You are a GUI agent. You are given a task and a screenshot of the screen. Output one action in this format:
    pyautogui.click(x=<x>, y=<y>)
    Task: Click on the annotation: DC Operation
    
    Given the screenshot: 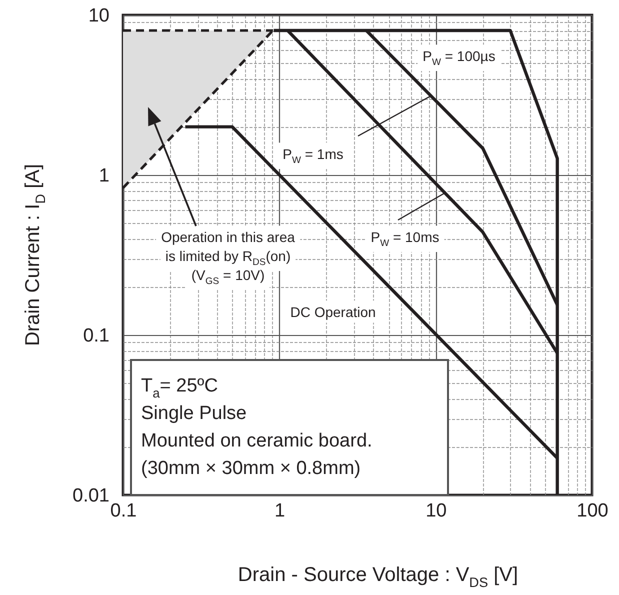 What is the action you would take?
    pyautogui.click(x=333, y=312)
    